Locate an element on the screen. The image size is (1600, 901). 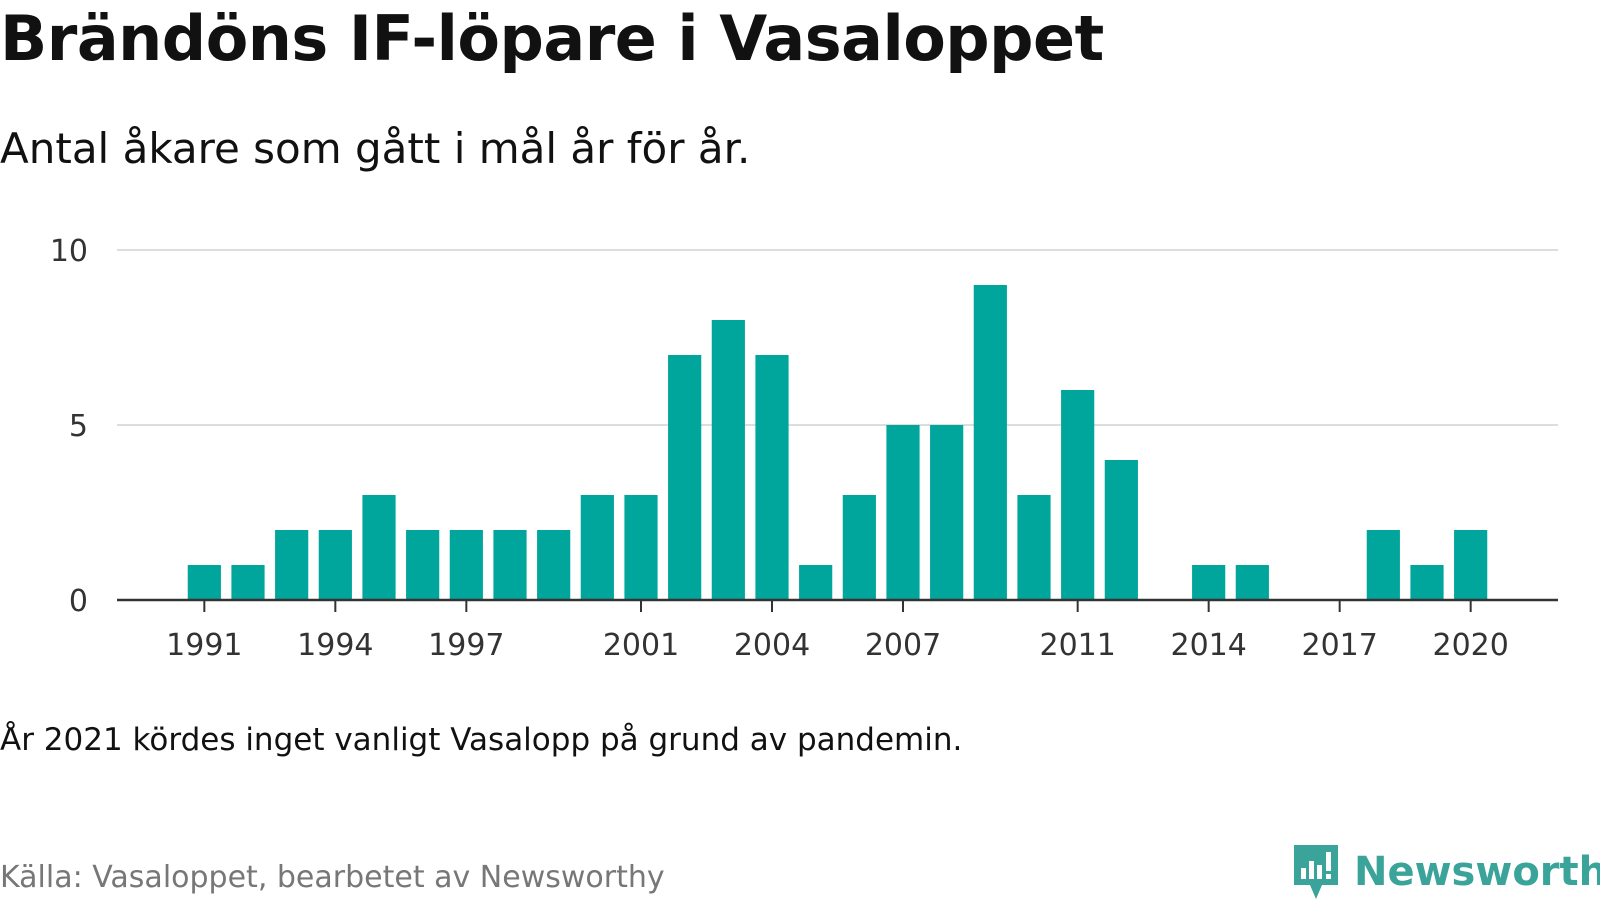
x-tick-label: 2001 is located at coordinates (641, 645).